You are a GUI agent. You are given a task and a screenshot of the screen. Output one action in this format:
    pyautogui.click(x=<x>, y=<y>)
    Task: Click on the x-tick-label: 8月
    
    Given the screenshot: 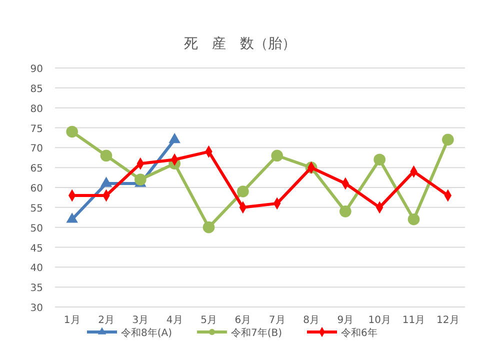 What is the action you would take?
    pyautogui.click(x=311, y=320)
    